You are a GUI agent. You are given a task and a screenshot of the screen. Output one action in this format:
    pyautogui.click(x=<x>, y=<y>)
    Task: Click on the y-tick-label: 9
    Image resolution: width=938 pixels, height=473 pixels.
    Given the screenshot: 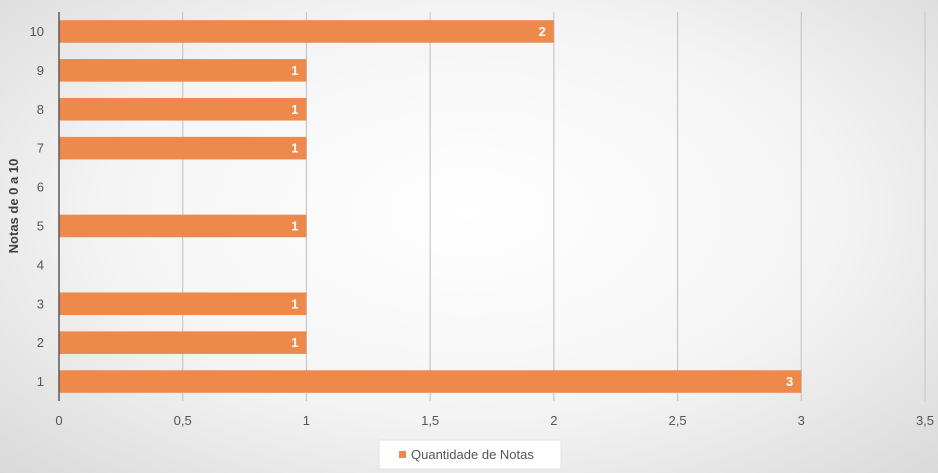 What is the action you would take?
    pyautogui.click(x=40, y=70)
    